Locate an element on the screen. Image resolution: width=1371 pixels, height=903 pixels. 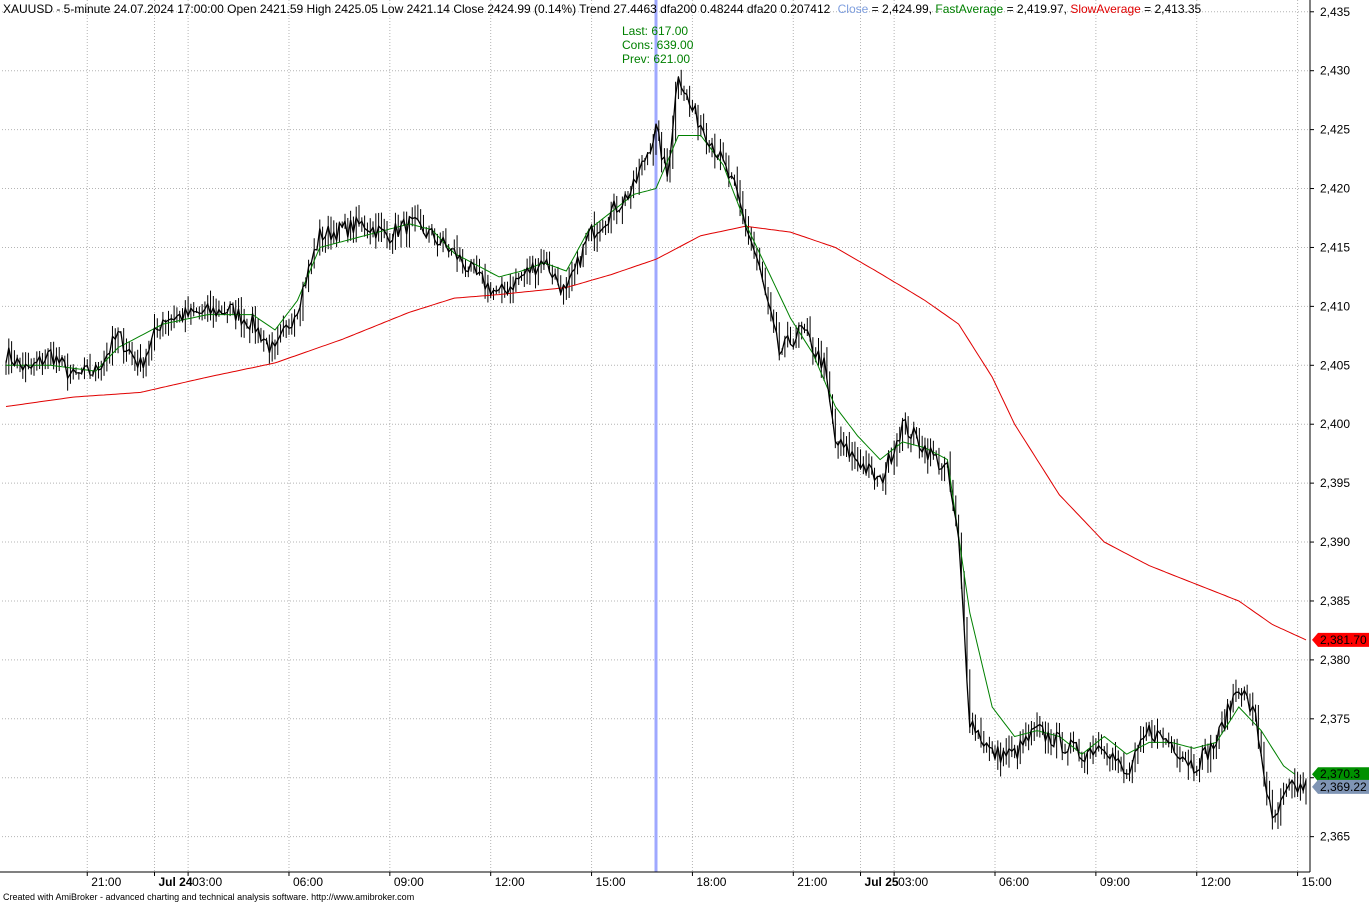
last-value-text: 2,369.22 is located at coordinates (1343, 787).